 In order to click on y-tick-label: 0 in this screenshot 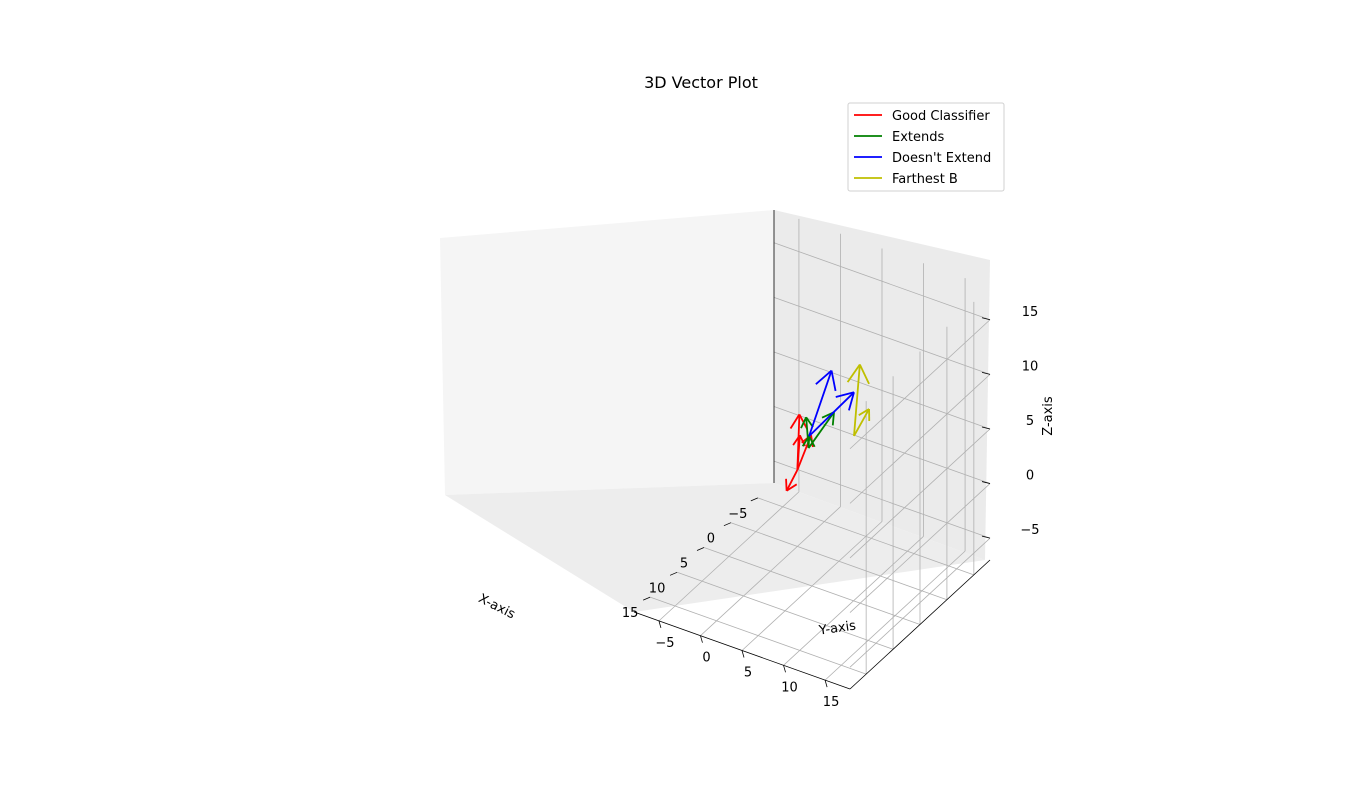, I will do `click(706, 658)`.